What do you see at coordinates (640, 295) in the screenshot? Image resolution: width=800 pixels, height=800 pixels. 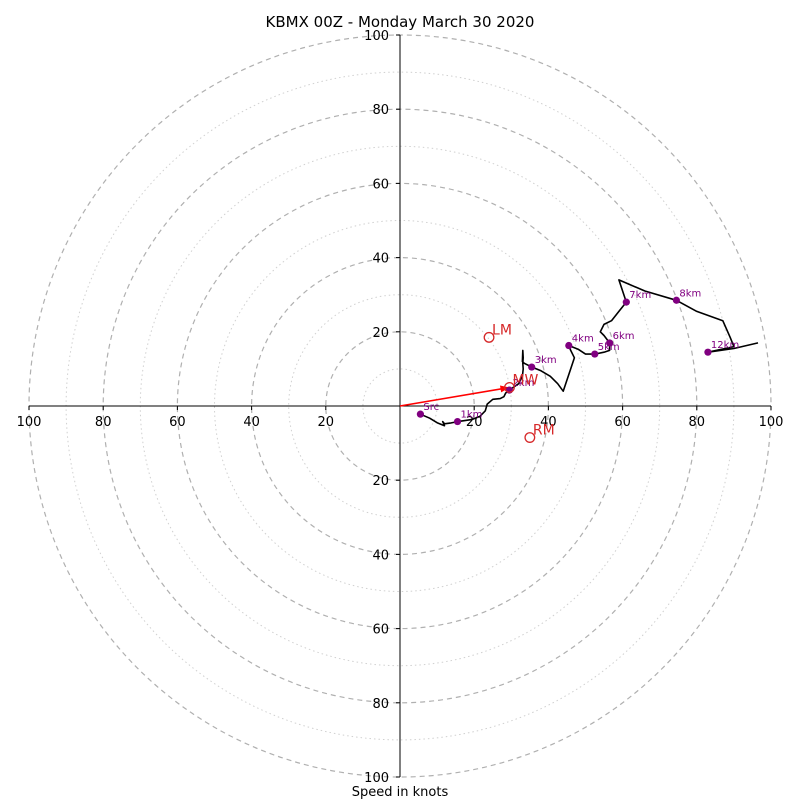 I see `height-marker-label: 7km` at bounding box center [640, 295].